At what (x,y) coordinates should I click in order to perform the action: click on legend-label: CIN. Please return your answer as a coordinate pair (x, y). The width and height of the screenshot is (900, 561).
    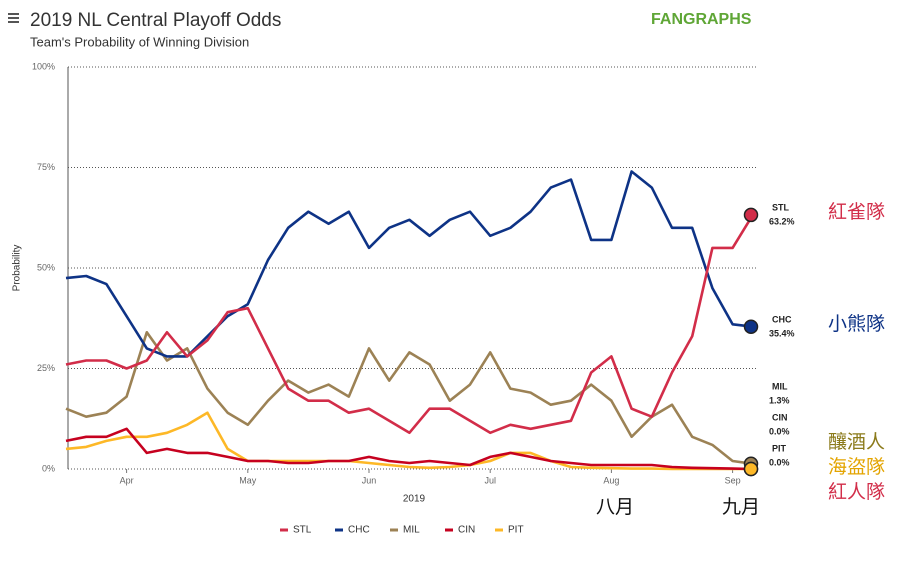
    Looking at the image, I should click on (466, 530).